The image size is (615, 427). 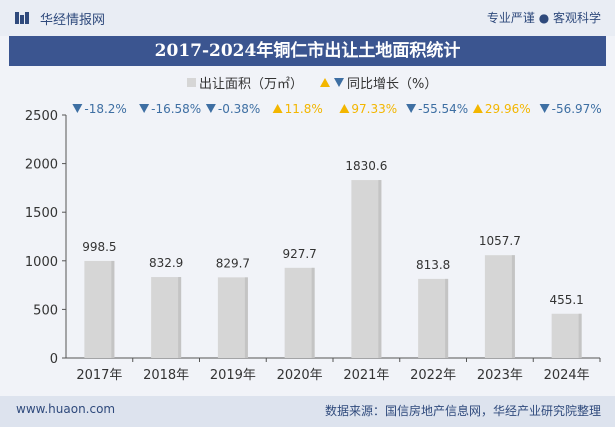 I want to click on growth-label: -56.97%, so click(x=577, y=109).